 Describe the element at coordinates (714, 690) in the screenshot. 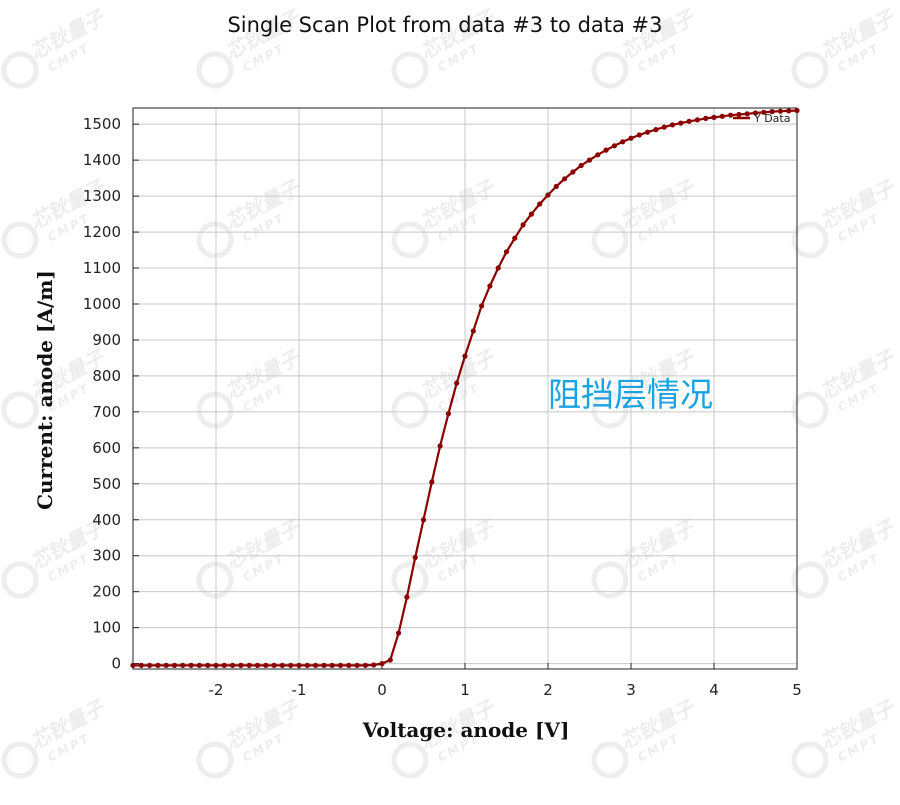

I see `x-tick-label: 4` at that location.